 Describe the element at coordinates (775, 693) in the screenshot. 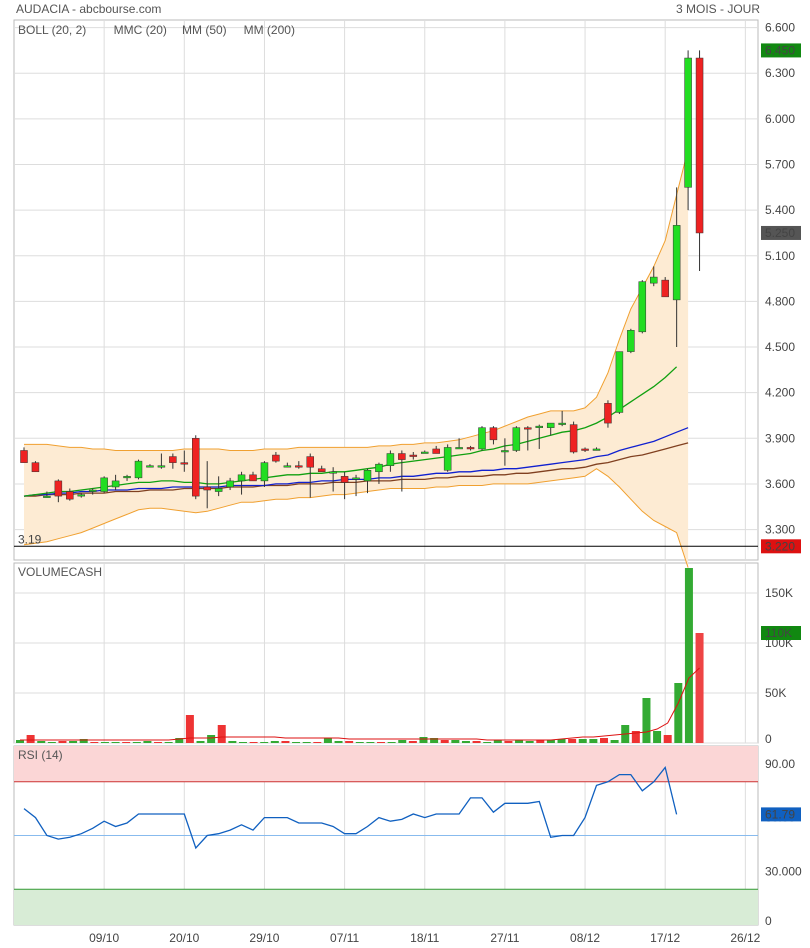

I see `volume-tick-label: 50K` at that location.